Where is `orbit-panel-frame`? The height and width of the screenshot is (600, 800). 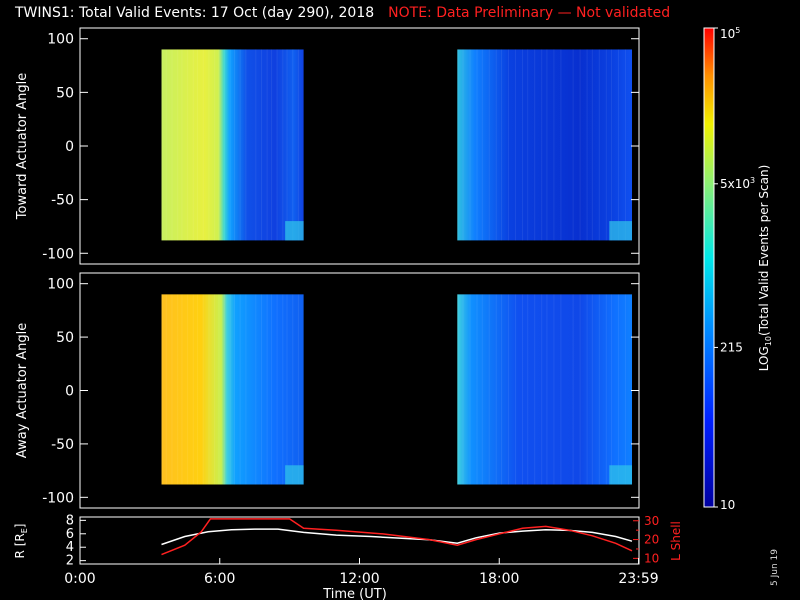 orbit-panel-frame is located at coordinates (359, 540).